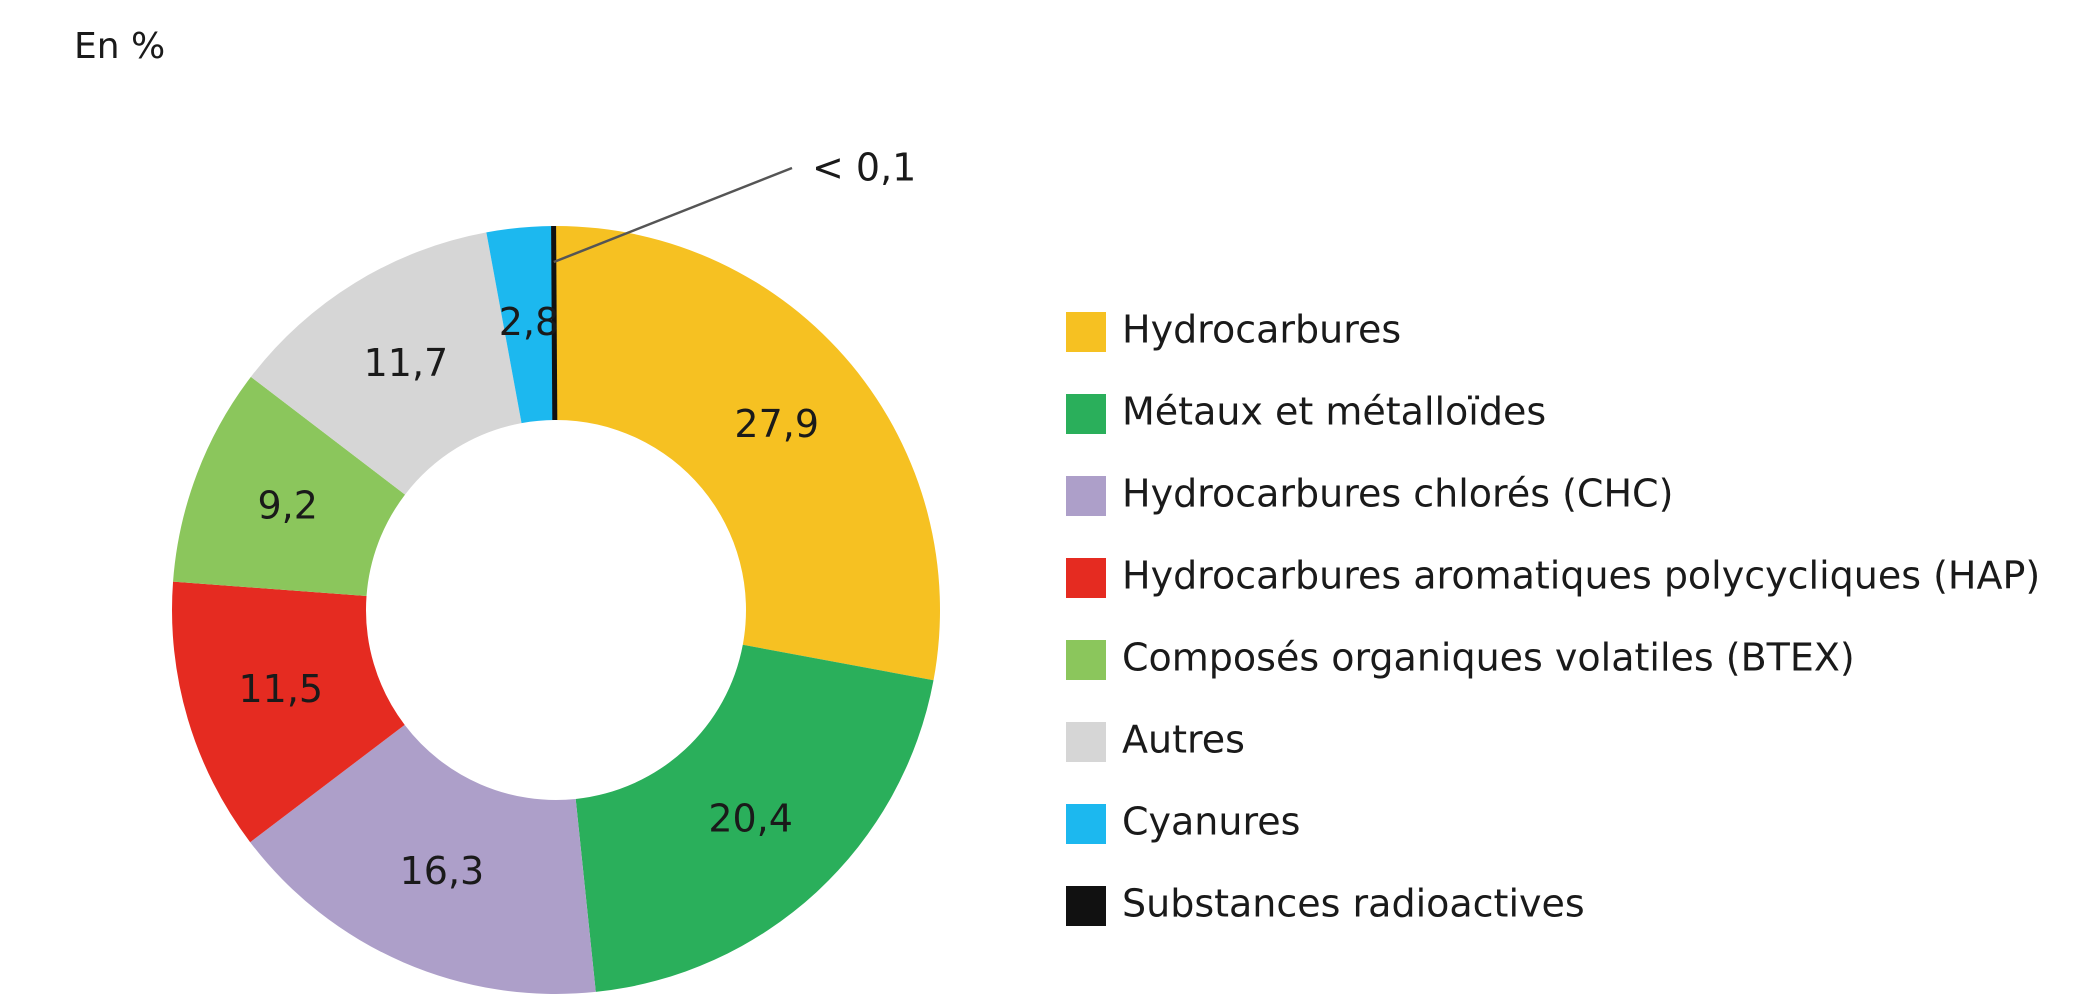  Describe the element at coordinates (673, 215) in the screenshot. I see `leader-line-substances-radioactives` at that location.